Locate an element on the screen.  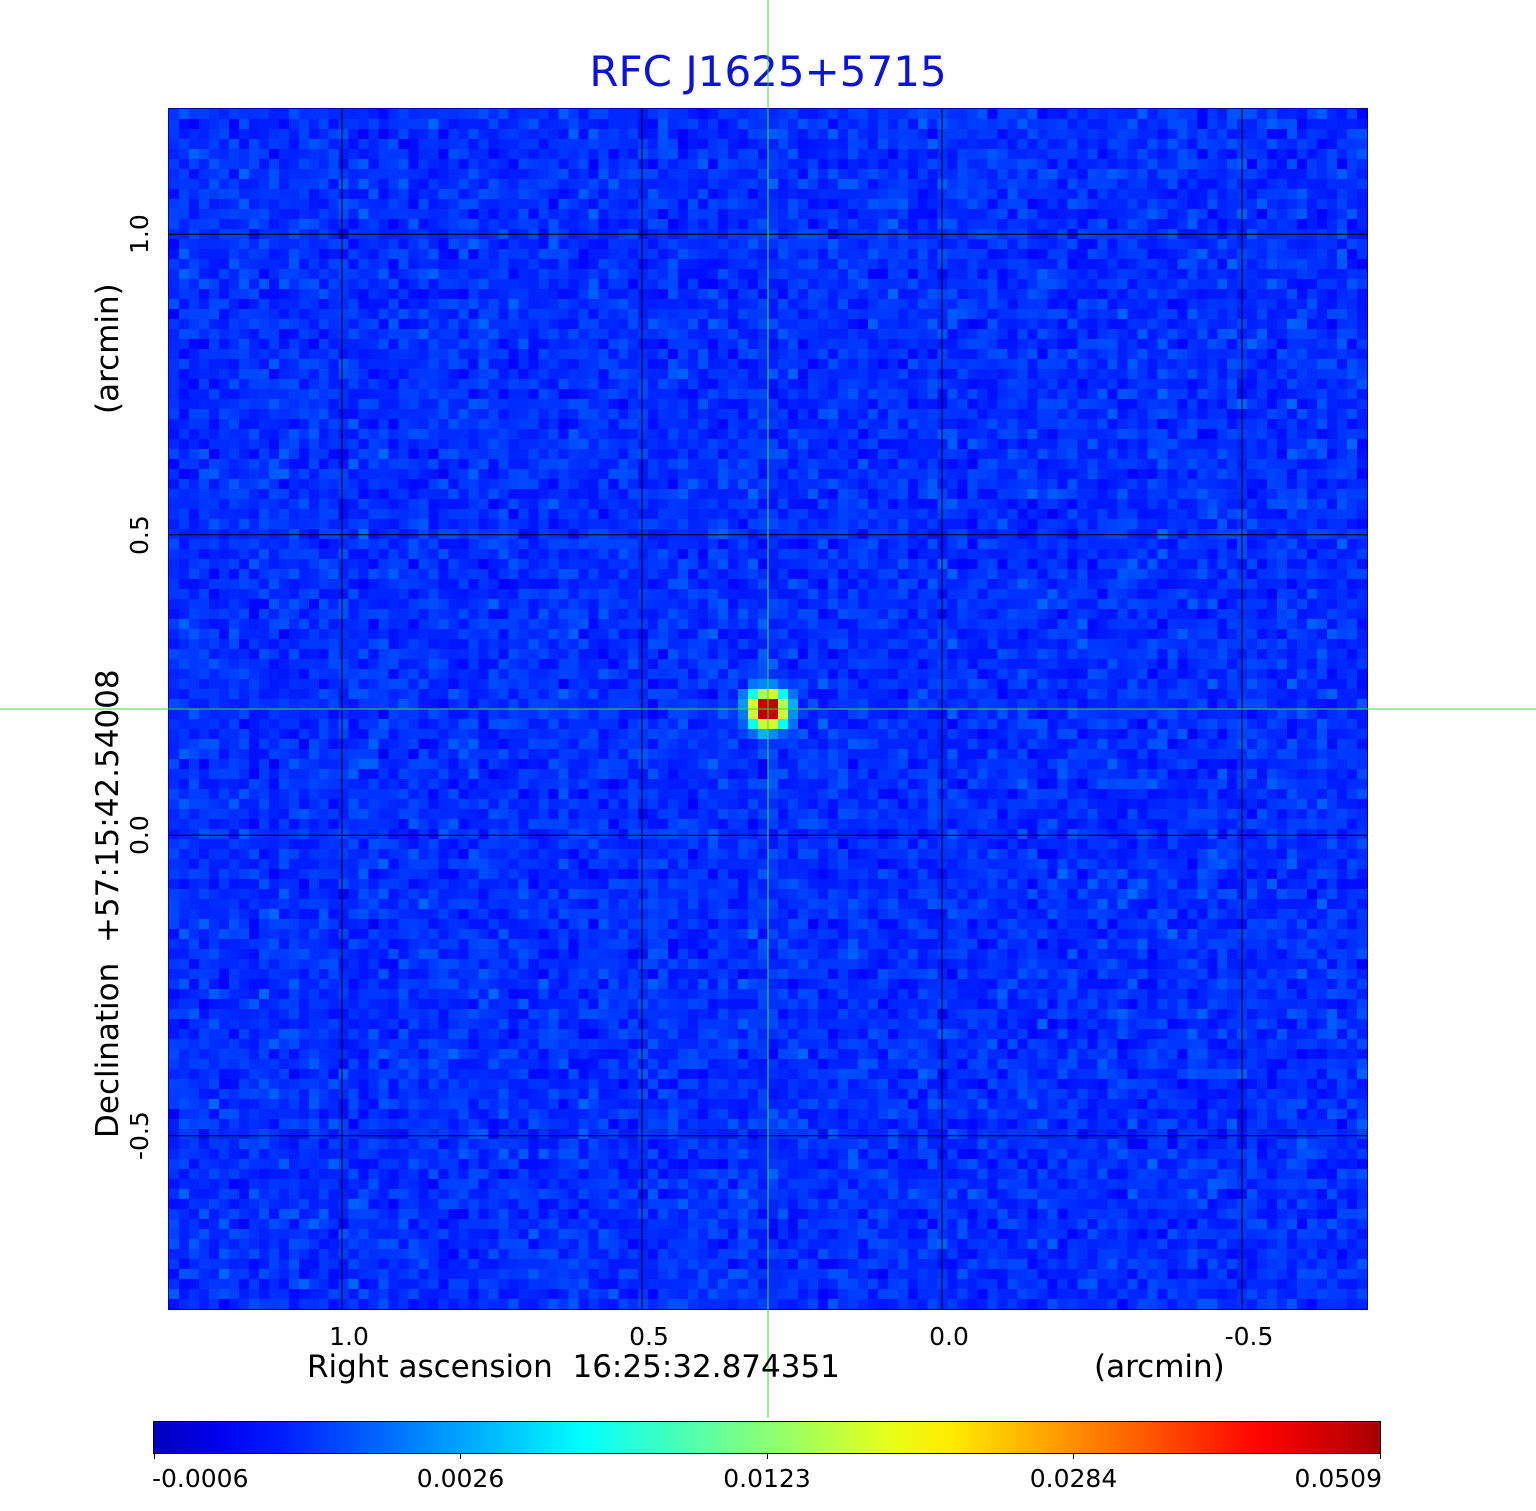
x-tick-label: 0.0 is located at coordinates (949, 1336).